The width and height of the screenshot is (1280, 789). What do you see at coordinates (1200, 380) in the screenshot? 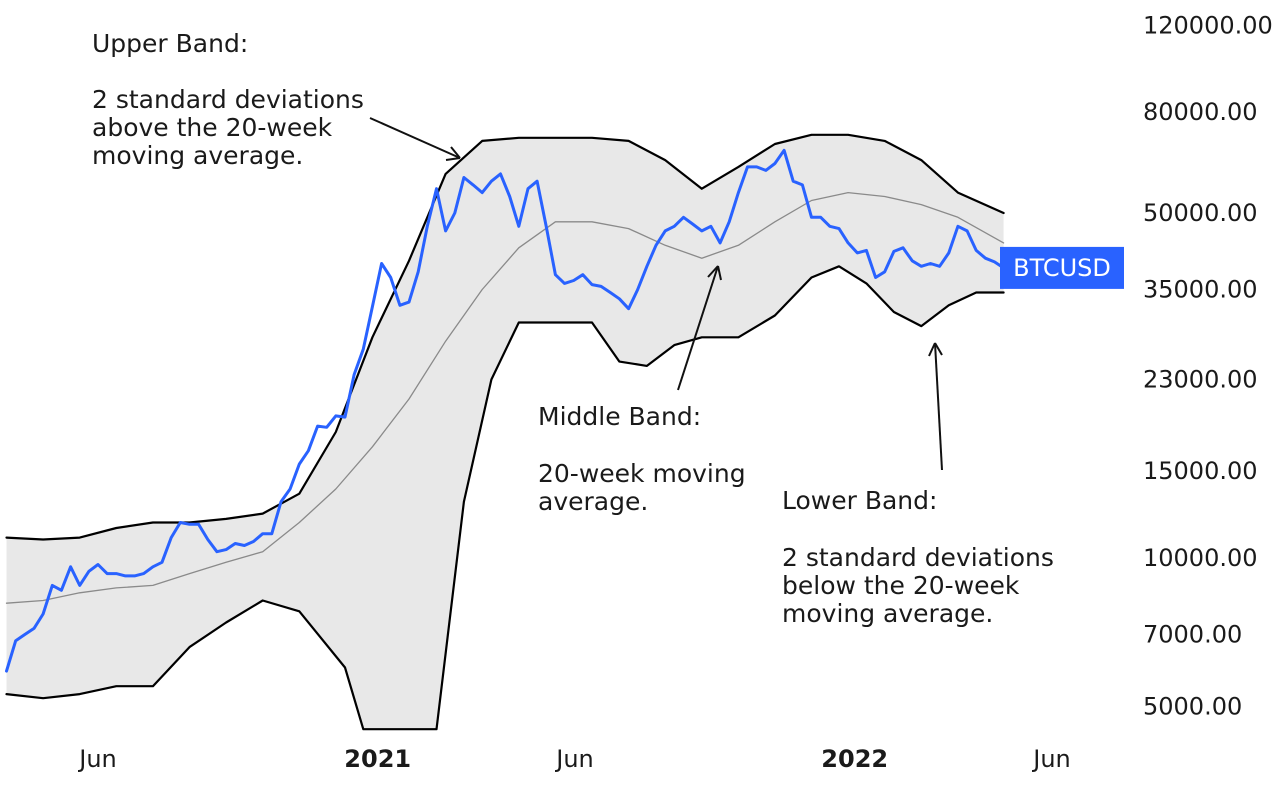
I see `y-tick-label: 23000.00` at bounding box center [1200, 380].